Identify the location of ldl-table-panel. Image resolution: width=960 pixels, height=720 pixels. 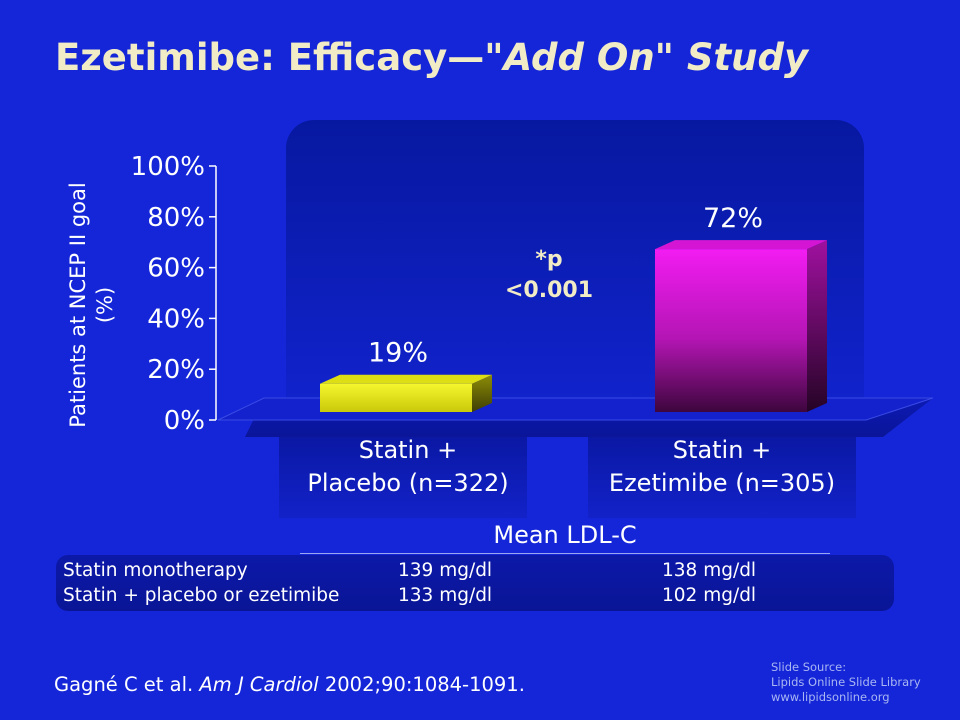
(475, 583).